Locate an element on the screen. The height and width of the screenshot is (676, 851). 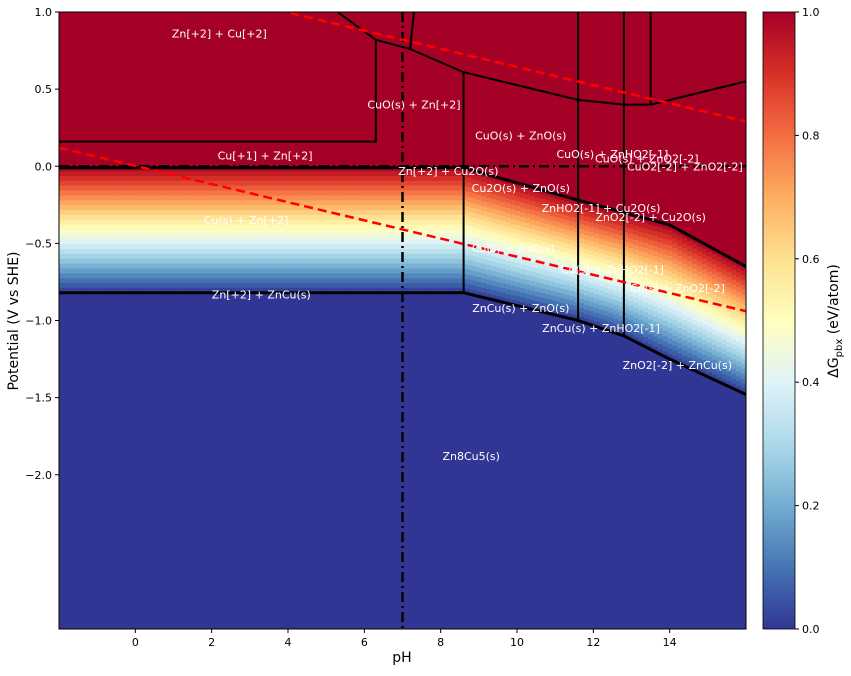
x-tick-label: 2 is located at coordinates (211, 642).